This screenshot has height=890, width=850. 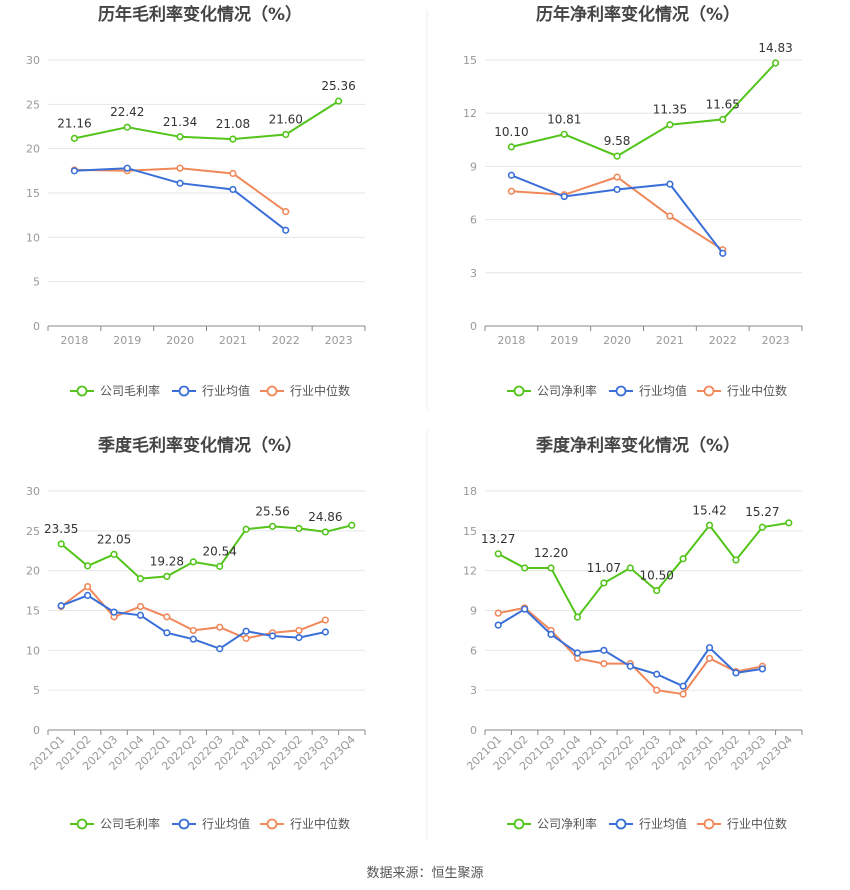 I want to click on data-label: 21.16, so click(x=74, y=123).